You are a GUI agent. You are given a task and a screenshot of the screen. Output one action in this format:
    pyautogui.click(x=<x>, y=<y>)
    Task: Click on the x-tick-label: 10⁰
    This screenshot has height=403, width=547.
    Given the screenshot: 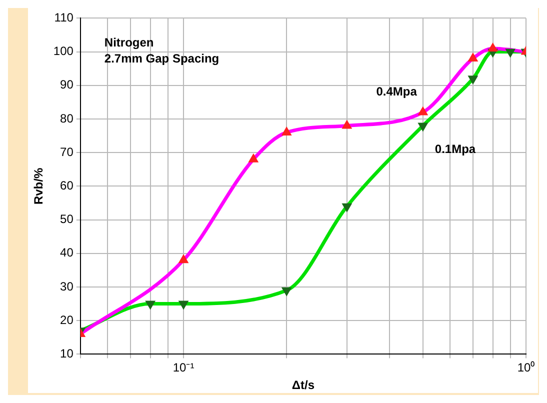 What is the action you would take?
    pyautogui.click(x=526, y=367)
    